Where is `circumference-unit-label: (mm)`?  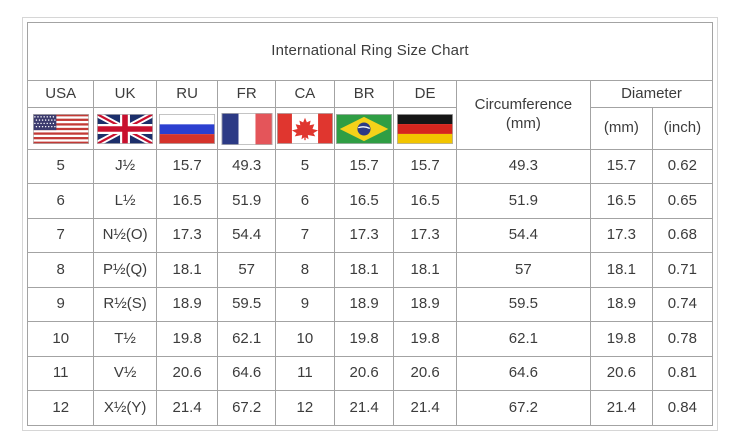
circumference-unit-label: (mm) is located at coordinates (523, 123).